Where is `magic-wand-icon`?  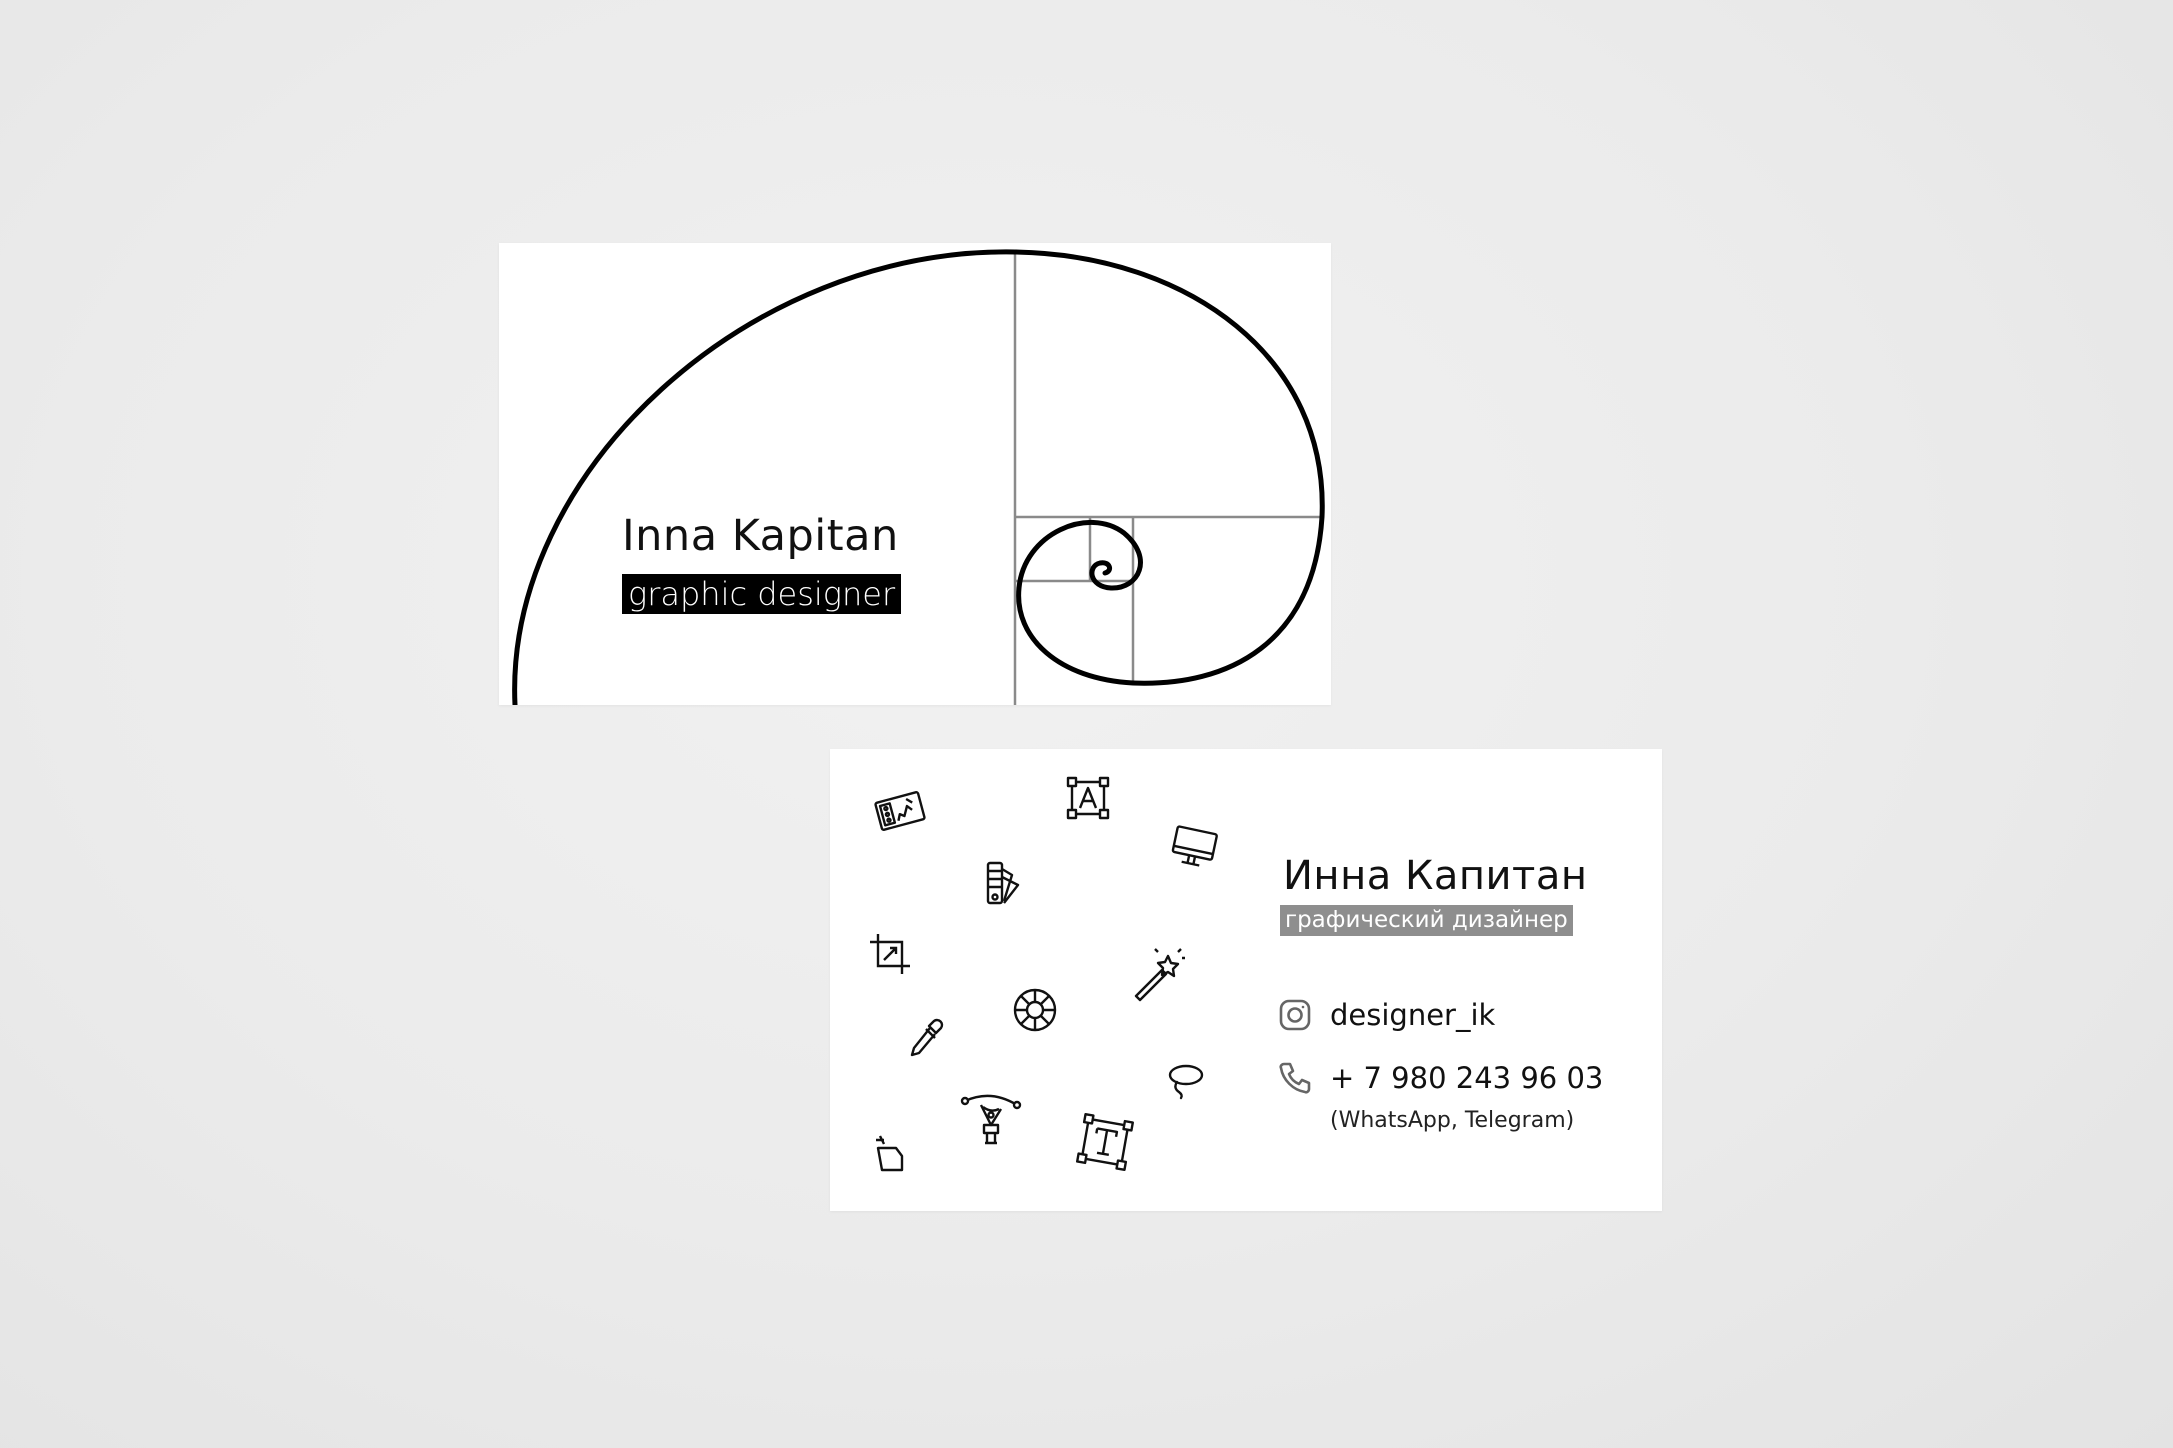
magic-wand-icon is located at coordinates (1159, 974).